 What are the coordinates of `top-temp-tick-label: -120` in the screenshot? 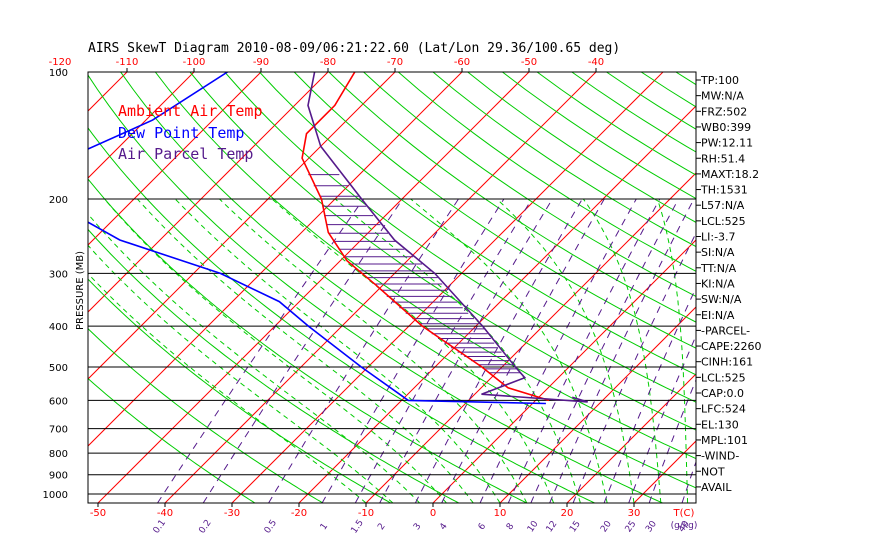 It's located at (60, 62).